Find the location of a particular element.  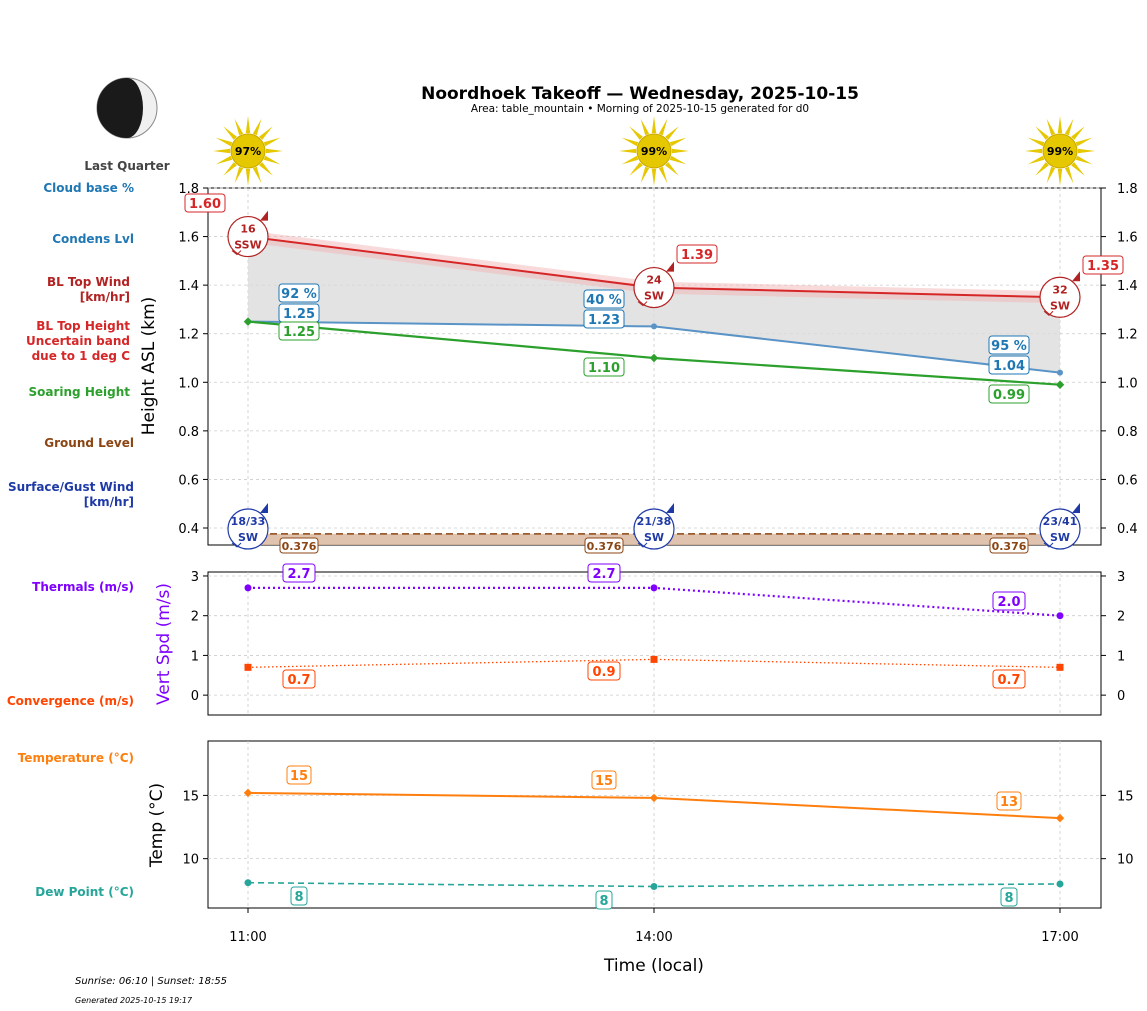

thermals-label-0: 2.7 is located at coordinates (298, 574).